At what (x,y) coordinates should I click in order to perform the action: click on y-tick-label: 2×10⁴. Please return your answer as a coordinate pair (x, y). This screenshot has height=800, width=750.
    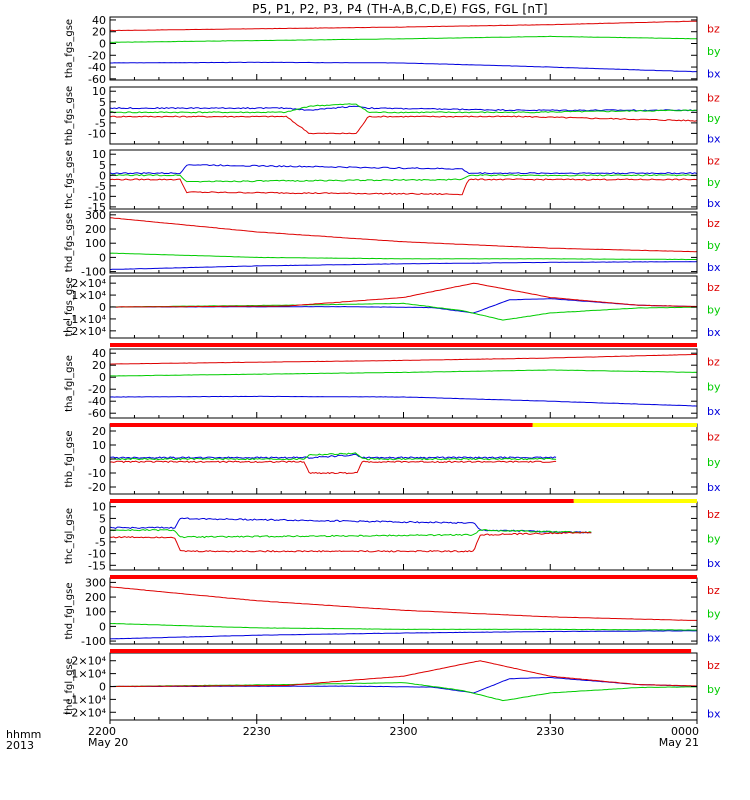
    Looking at the image, I should click on (88, 283).